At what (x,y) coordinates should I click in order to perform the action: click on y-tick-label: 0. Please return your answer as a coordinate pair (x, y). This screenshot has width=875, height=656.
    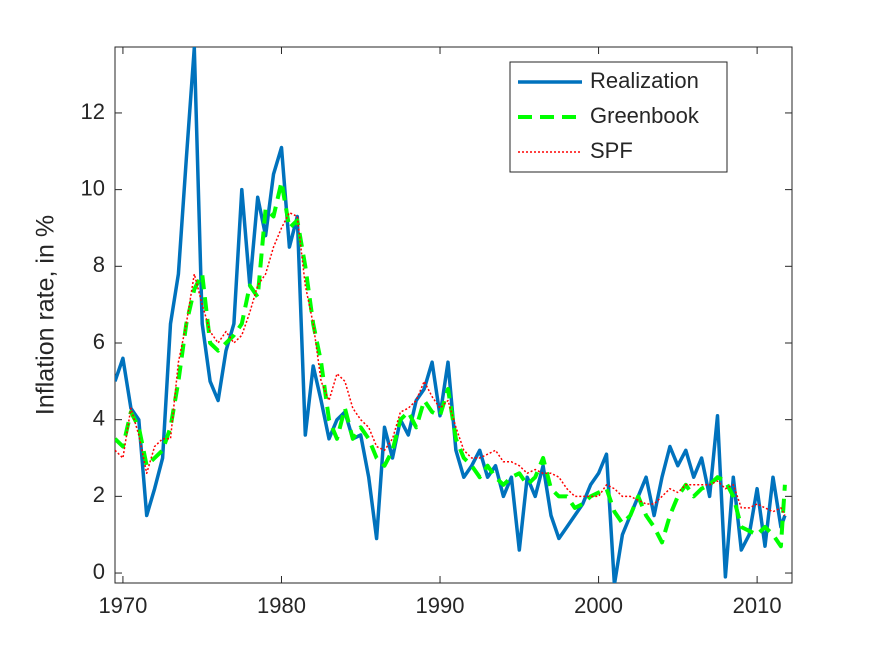
    Looking at the image, I should click on (99, 571).